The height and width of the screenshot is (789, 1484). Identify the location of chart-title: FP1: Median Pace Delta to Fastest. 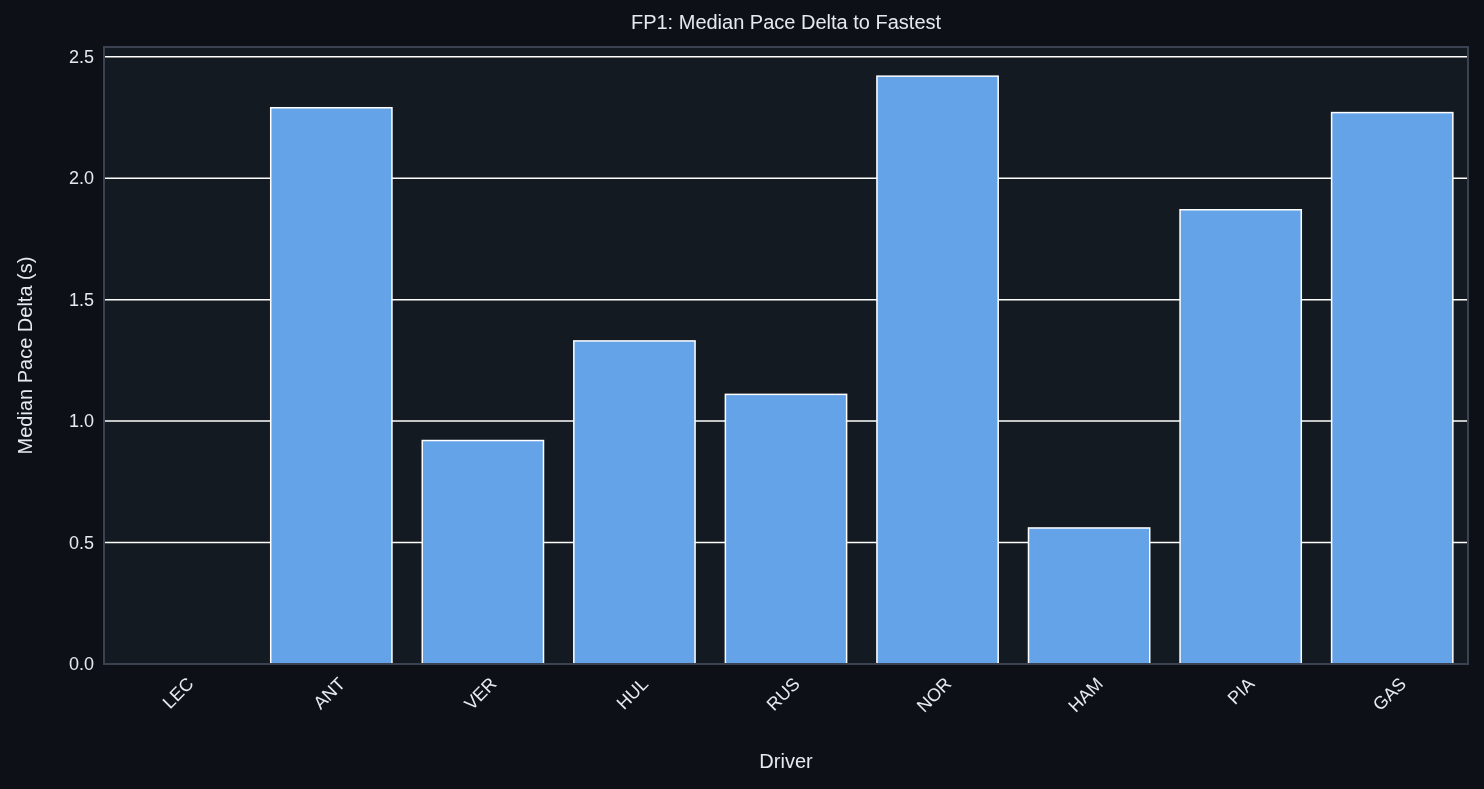
(786, 22).